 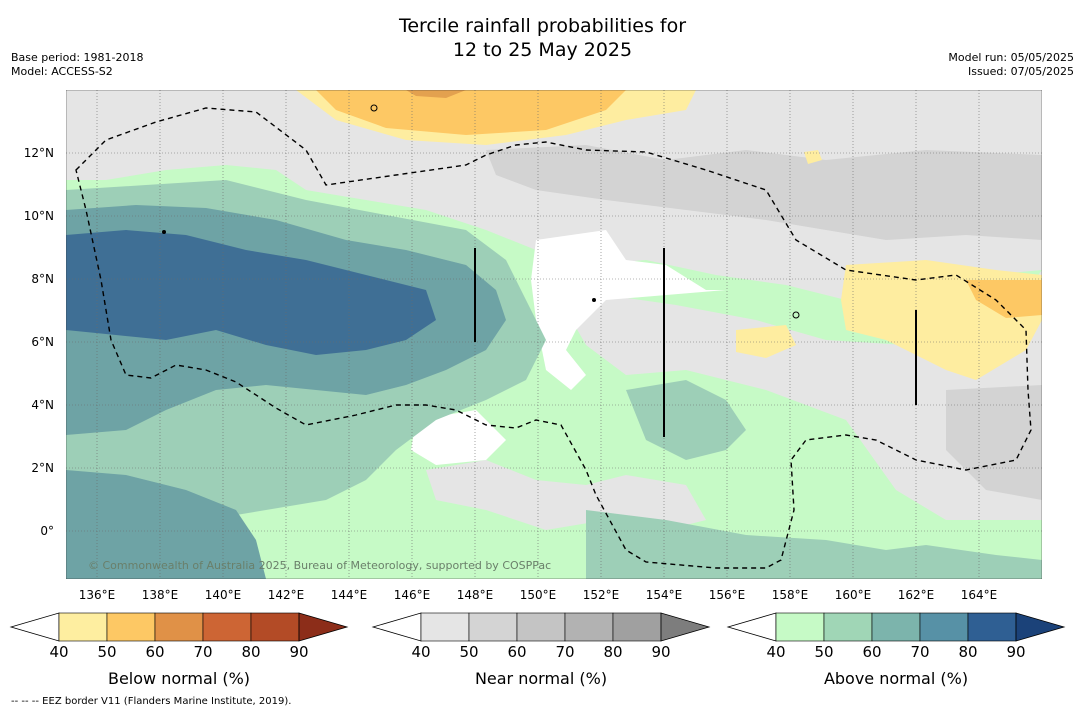 What do you see at coordinates (613, 652) in the screenshot?
I see `cb-near-tick: 80` at bounding box center [613, 652].